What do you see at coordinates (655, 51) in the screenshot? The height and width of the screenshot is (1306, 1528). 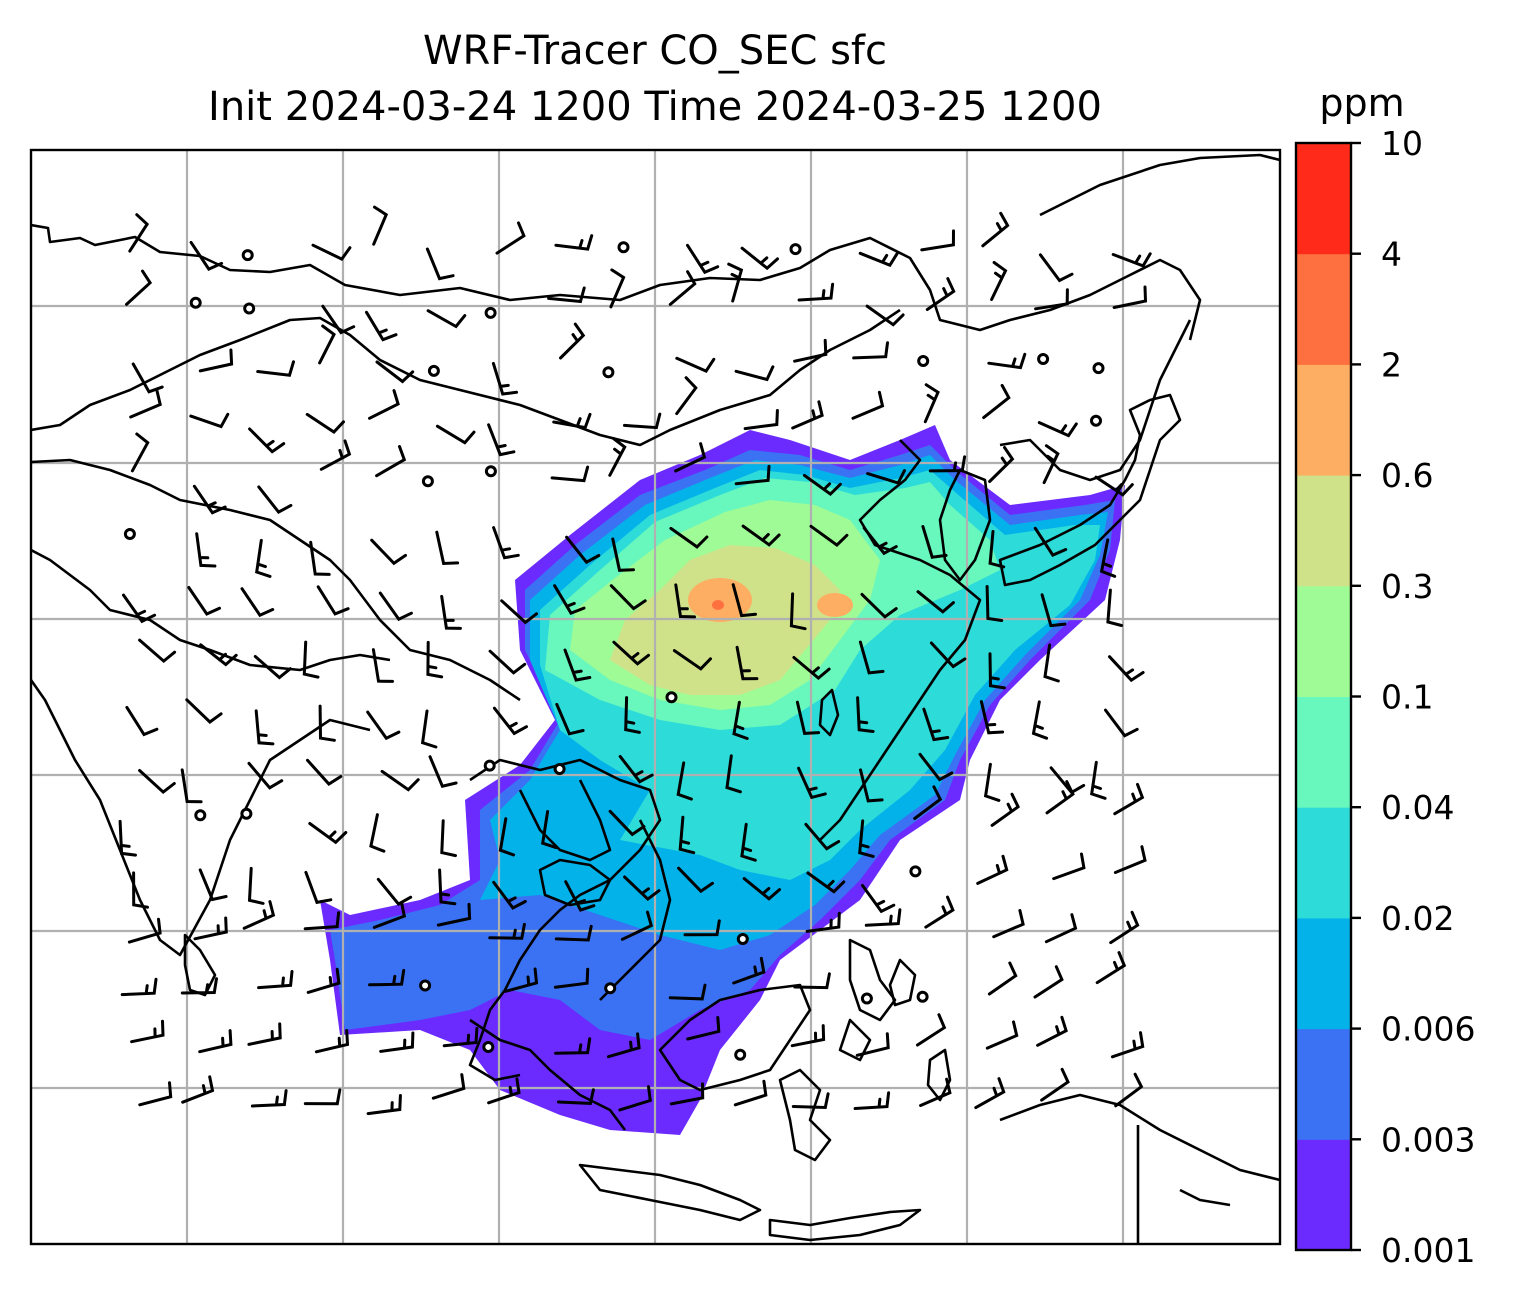 I see `map-title-line-1: WRF-Tracer CO_SEC sfc` at bounding box center [655, 51].